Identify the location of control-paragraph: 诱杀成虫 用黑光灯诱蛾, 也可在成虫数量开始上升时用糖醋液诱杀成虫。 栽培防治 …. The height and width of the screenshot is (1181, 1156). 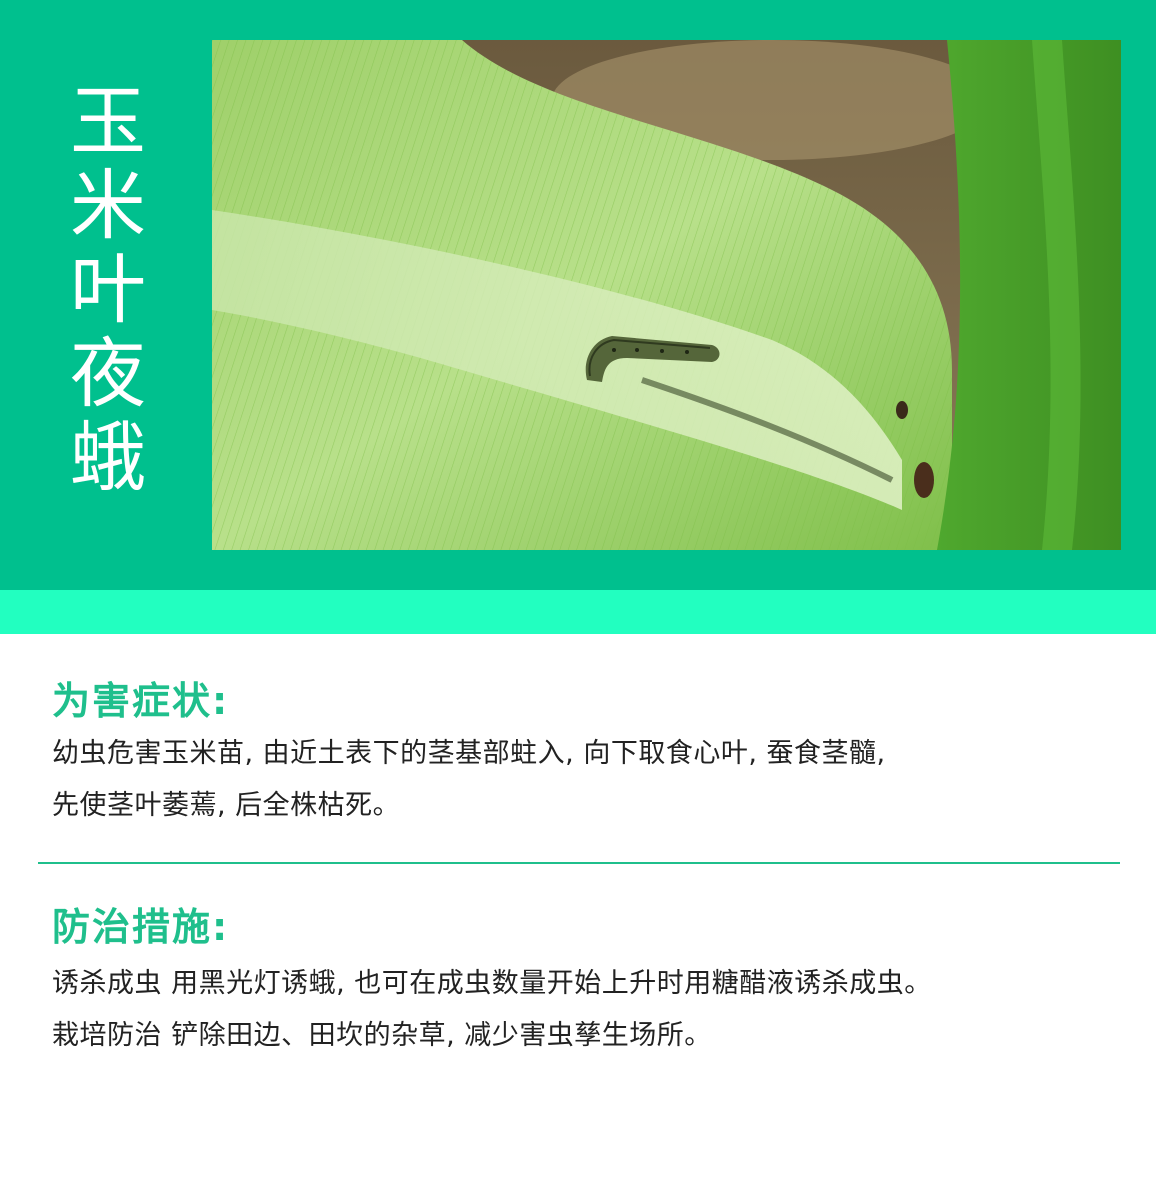
(492, 1010).